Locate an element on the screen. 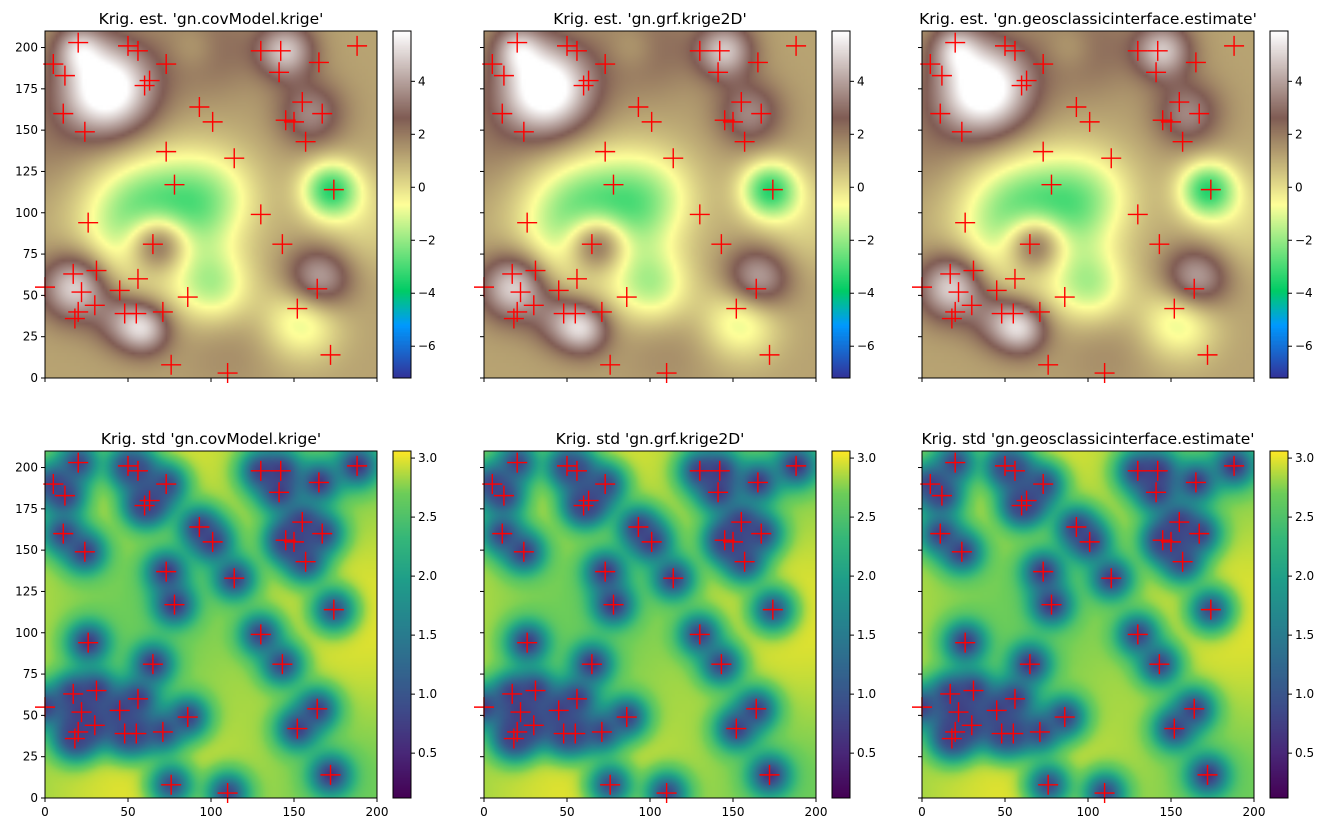 The image size is (1327, 832). colorbar-tick-label: 0 is located at coordinates (861, 187).